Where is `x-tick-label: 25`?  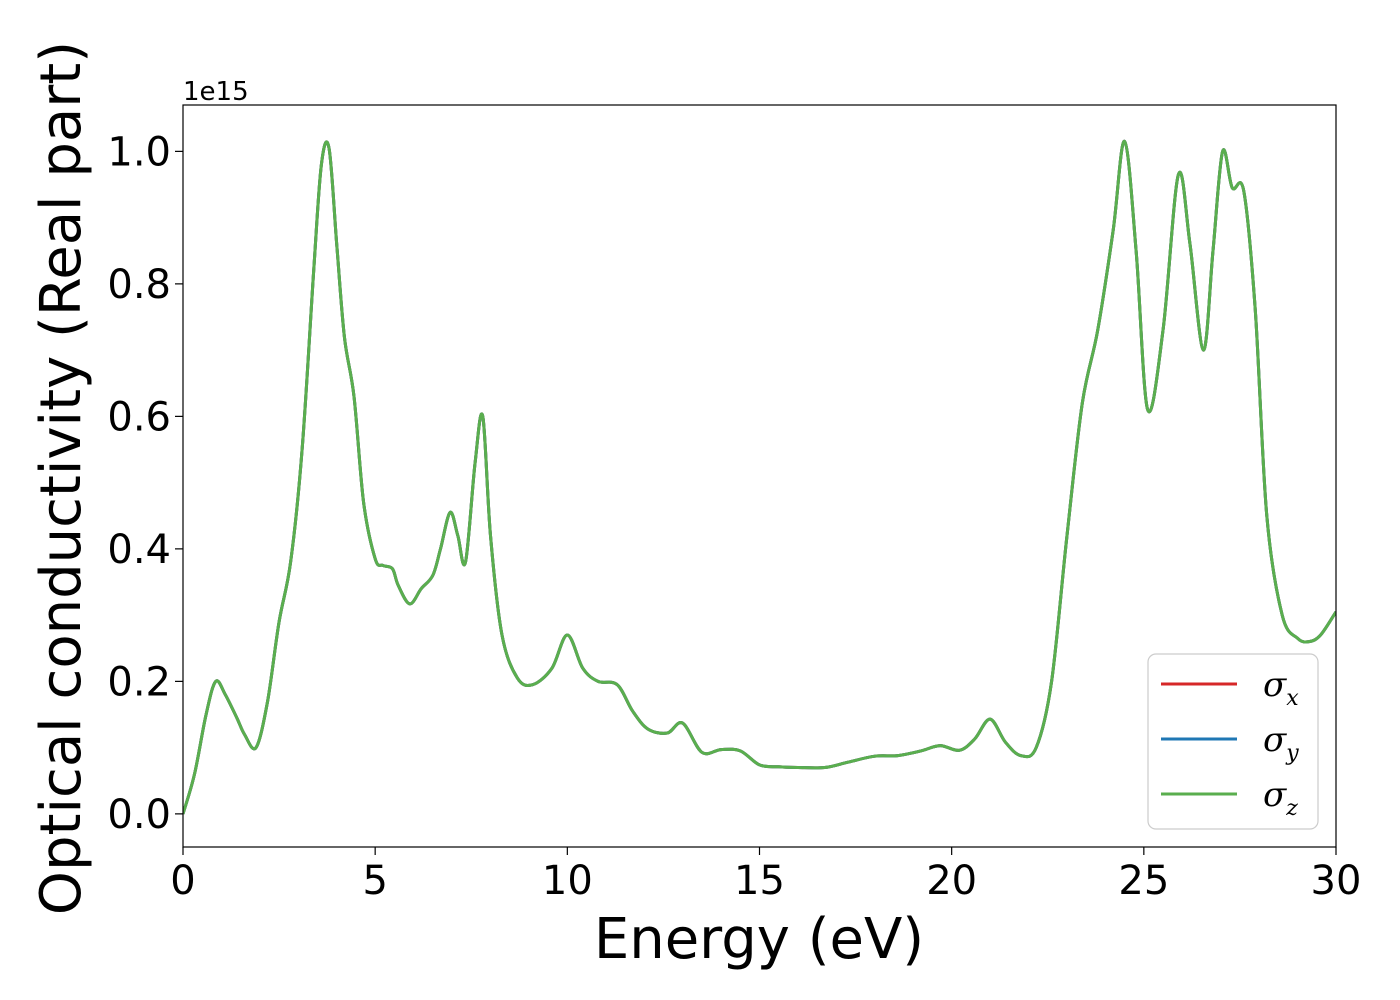
x-tick-label: 25 is located at coordinates (1143, 881).